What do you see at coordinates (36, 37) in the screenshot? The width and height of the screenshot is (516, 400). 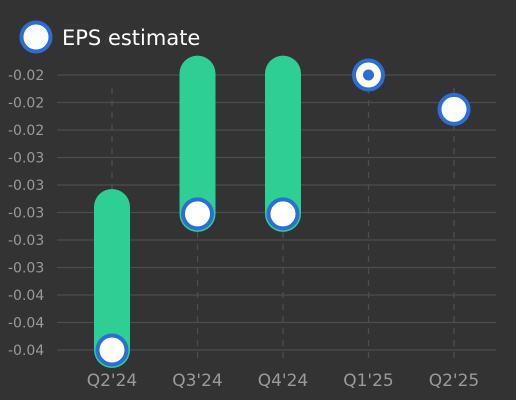 I see `legend-marker-icon` at bounding box center [36, 37].